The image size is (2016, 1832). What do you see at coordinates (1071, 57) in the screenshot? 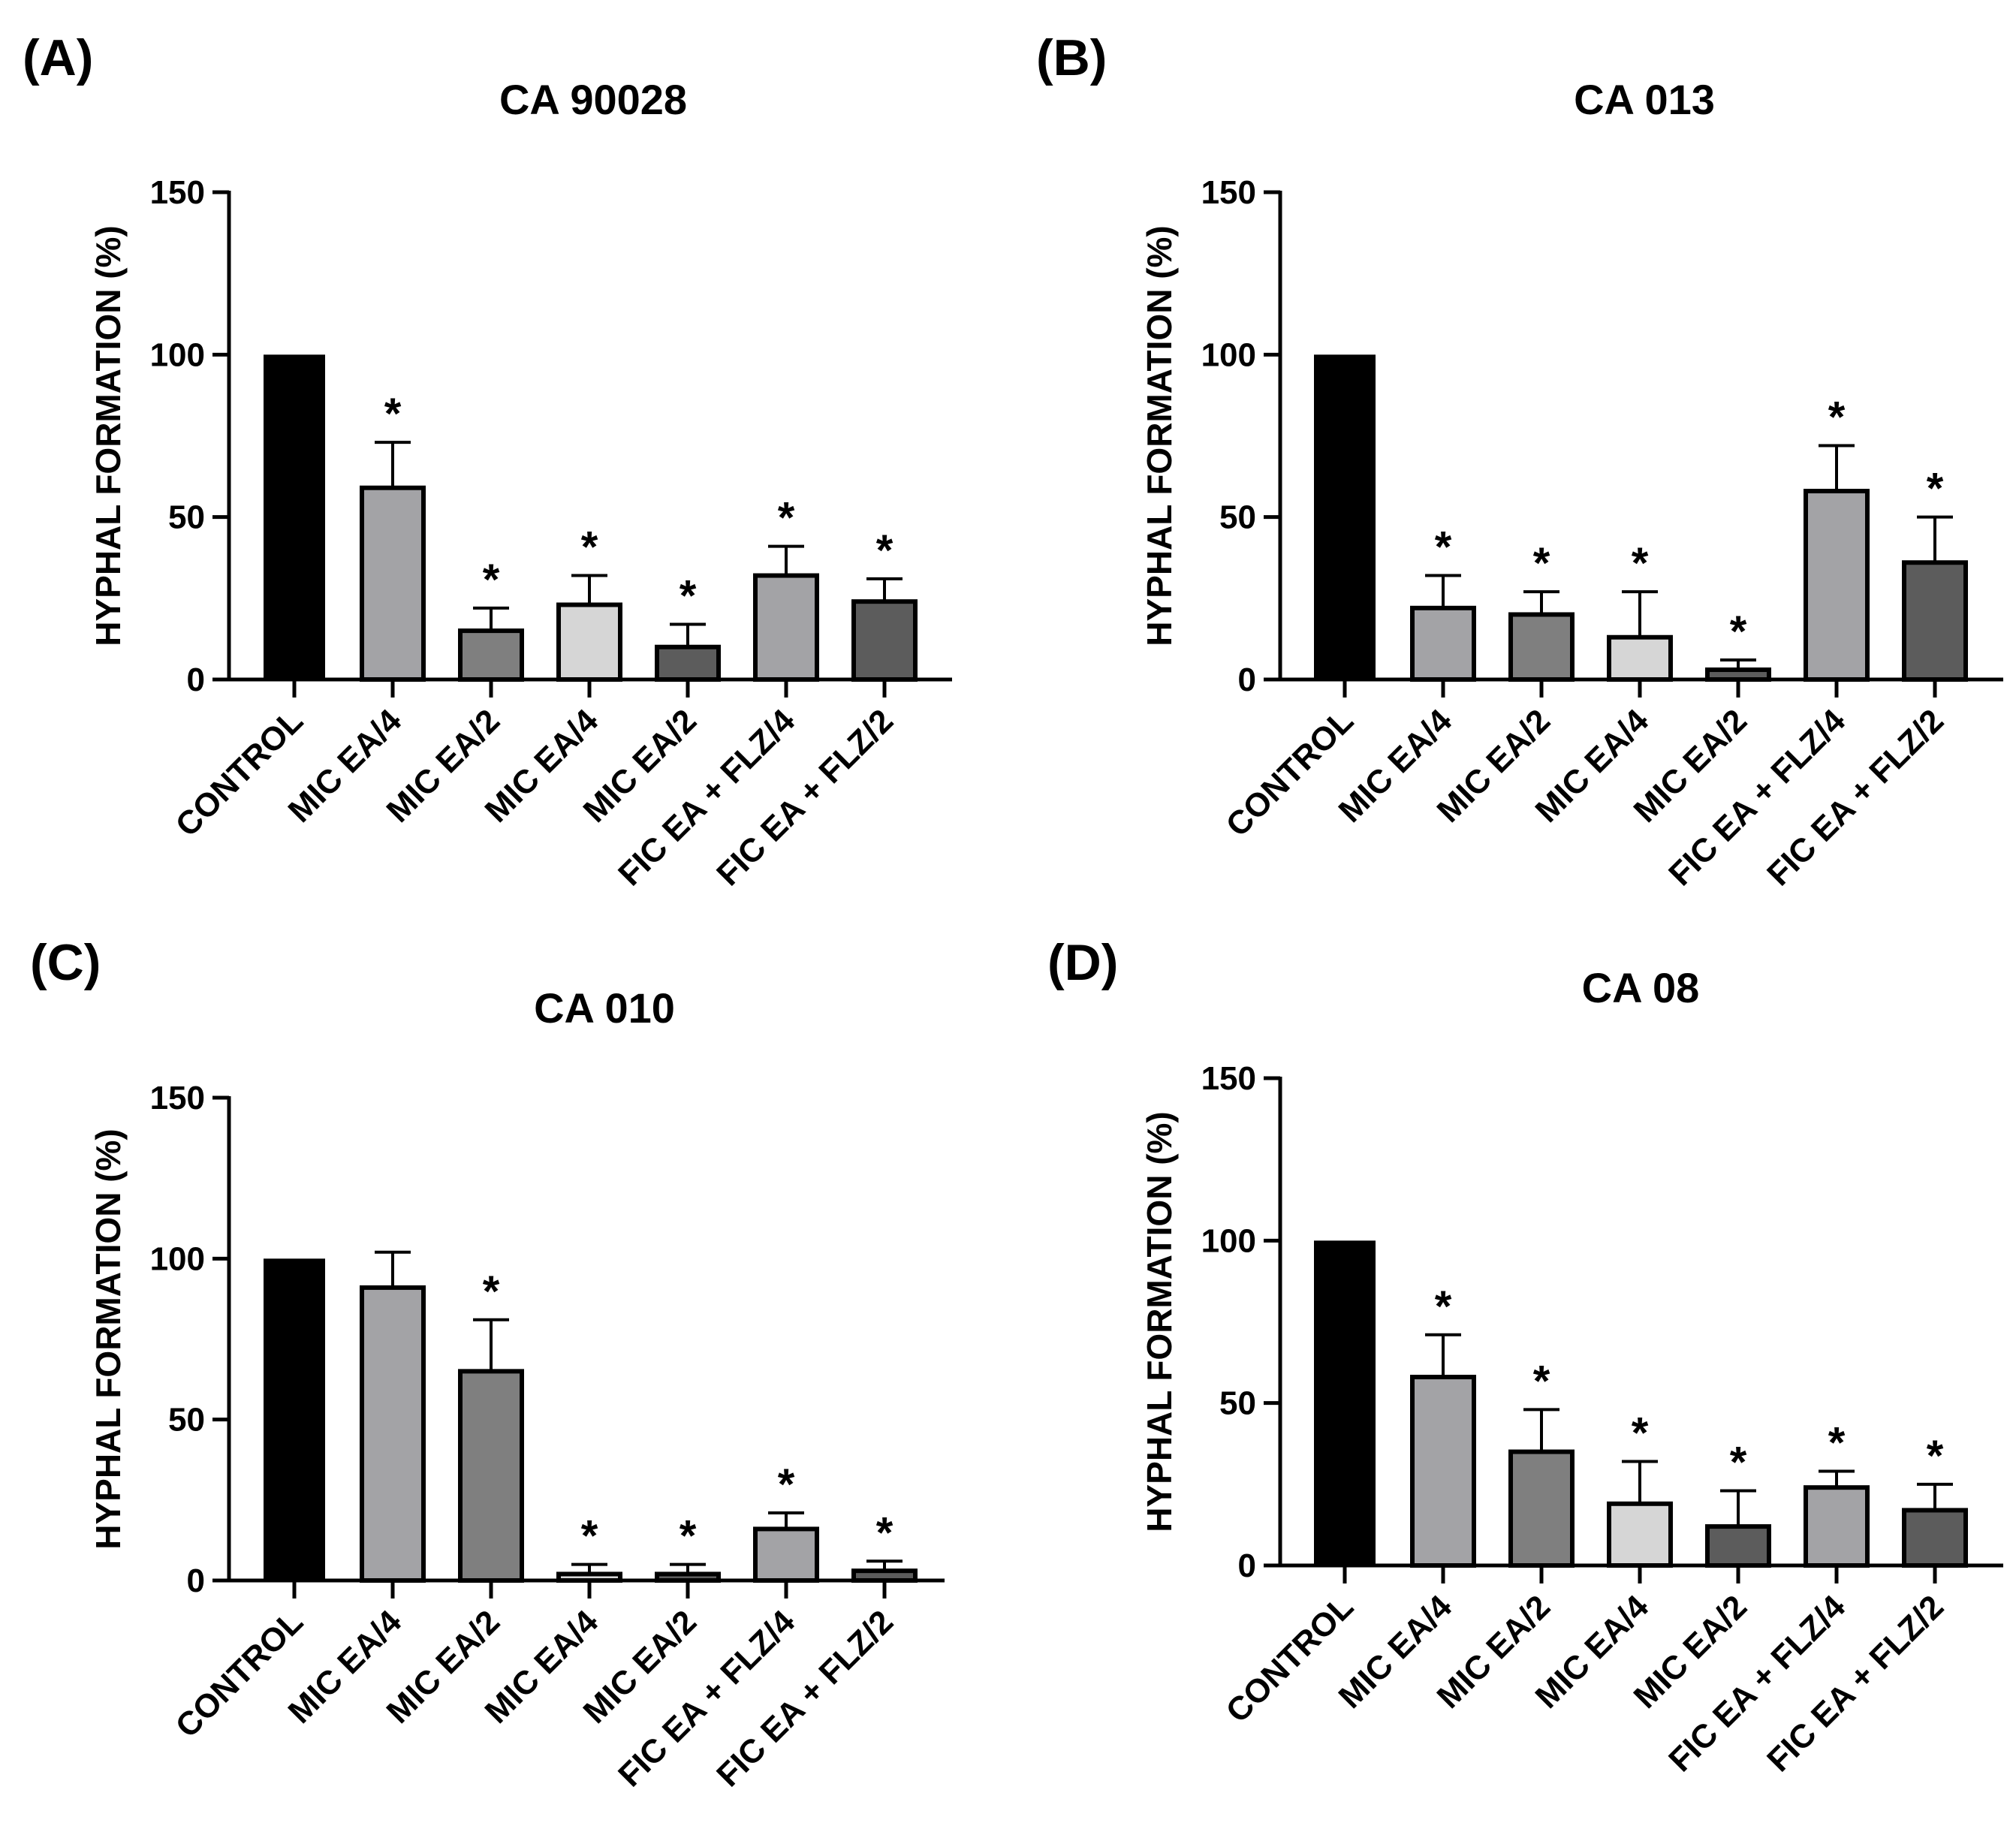
I see `panel-label: (B)` at bounding box center [1071, 57].